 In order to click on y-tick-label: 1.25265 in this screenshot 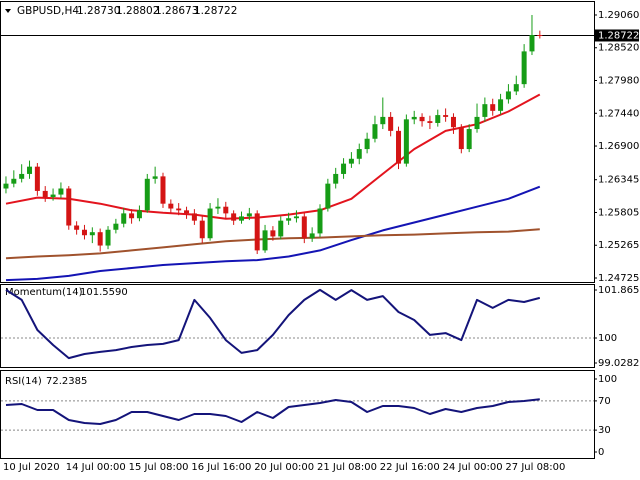, I will do `click(618, 245)`.